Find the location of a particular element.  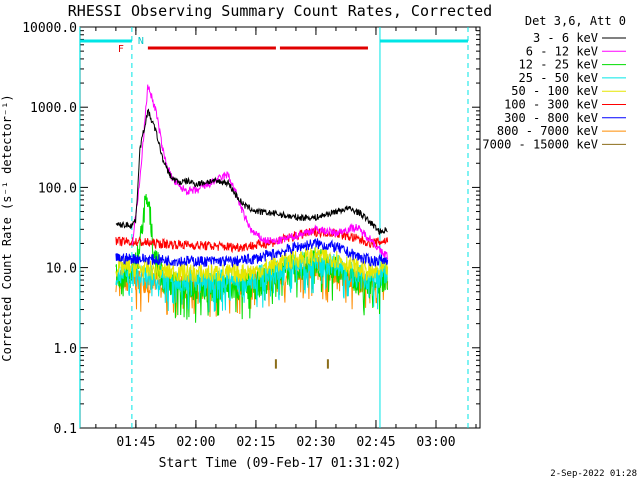

legend-label: 50 - 100 keV is located at coordinates (554, 91).